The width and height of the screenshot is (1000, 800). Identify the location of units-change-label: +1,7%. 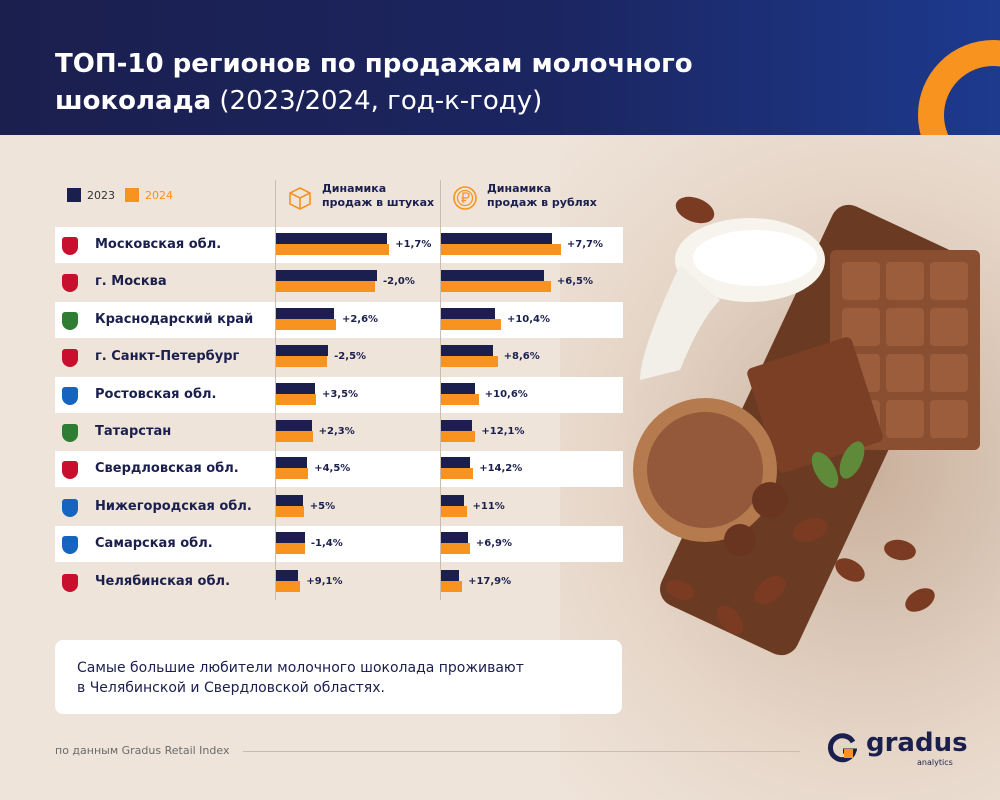
(413, 244).